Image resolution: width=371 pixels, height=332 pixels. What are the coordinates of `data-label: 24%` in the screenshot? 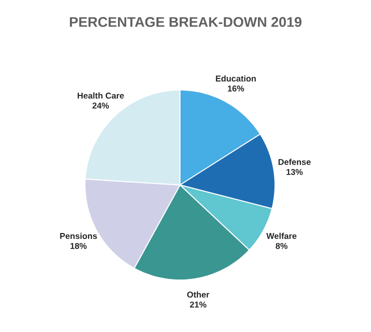 It's located at (100, 105).